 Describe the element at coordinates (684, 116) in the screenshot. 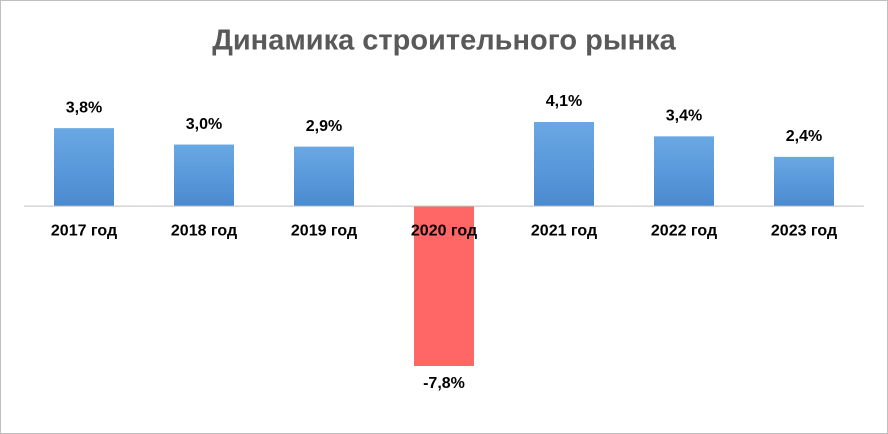

I see `data-label: 3,4%` at that location.